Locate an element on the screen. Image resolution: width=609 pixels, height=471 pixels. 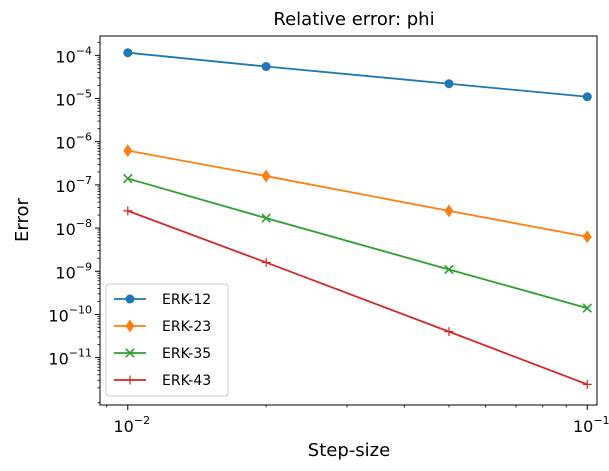
legend-item: ERK-23 is located at coordinates (162, 327).